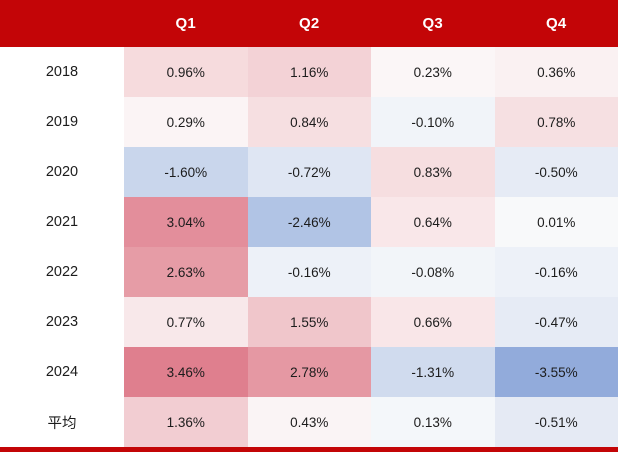  Describe the element at coordinates (433, 222) in the screenshot. I see `heatmap-cell: 0.64%` at that location.